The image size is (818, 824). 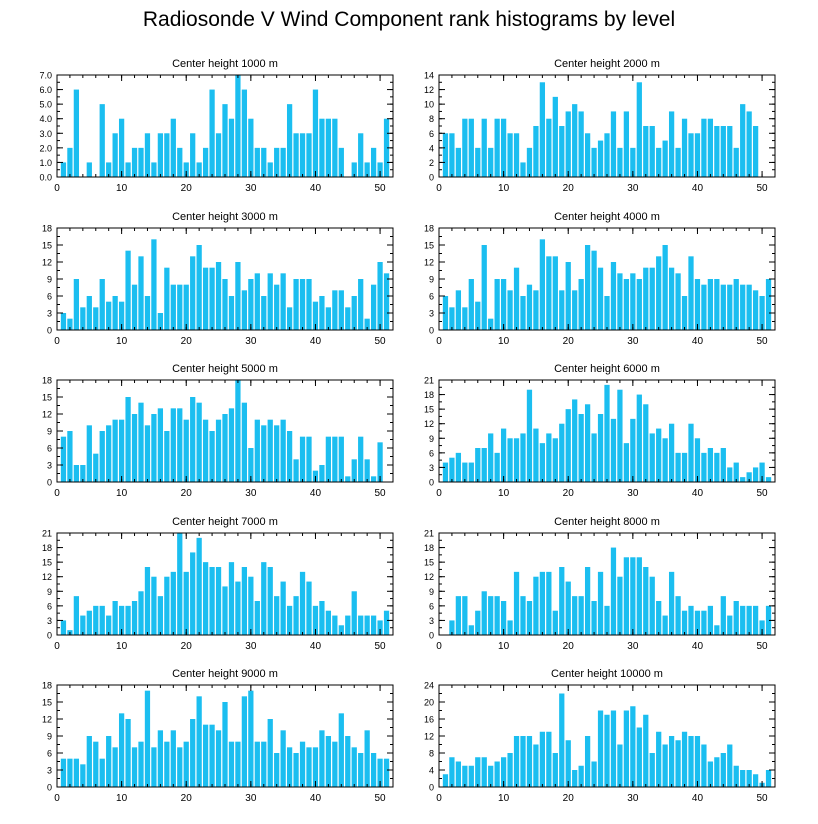 What do you see at coordinates (45, 90) in the screenshot?
I see `y-tick-label: 6.0` at bounding box center [45, 90].